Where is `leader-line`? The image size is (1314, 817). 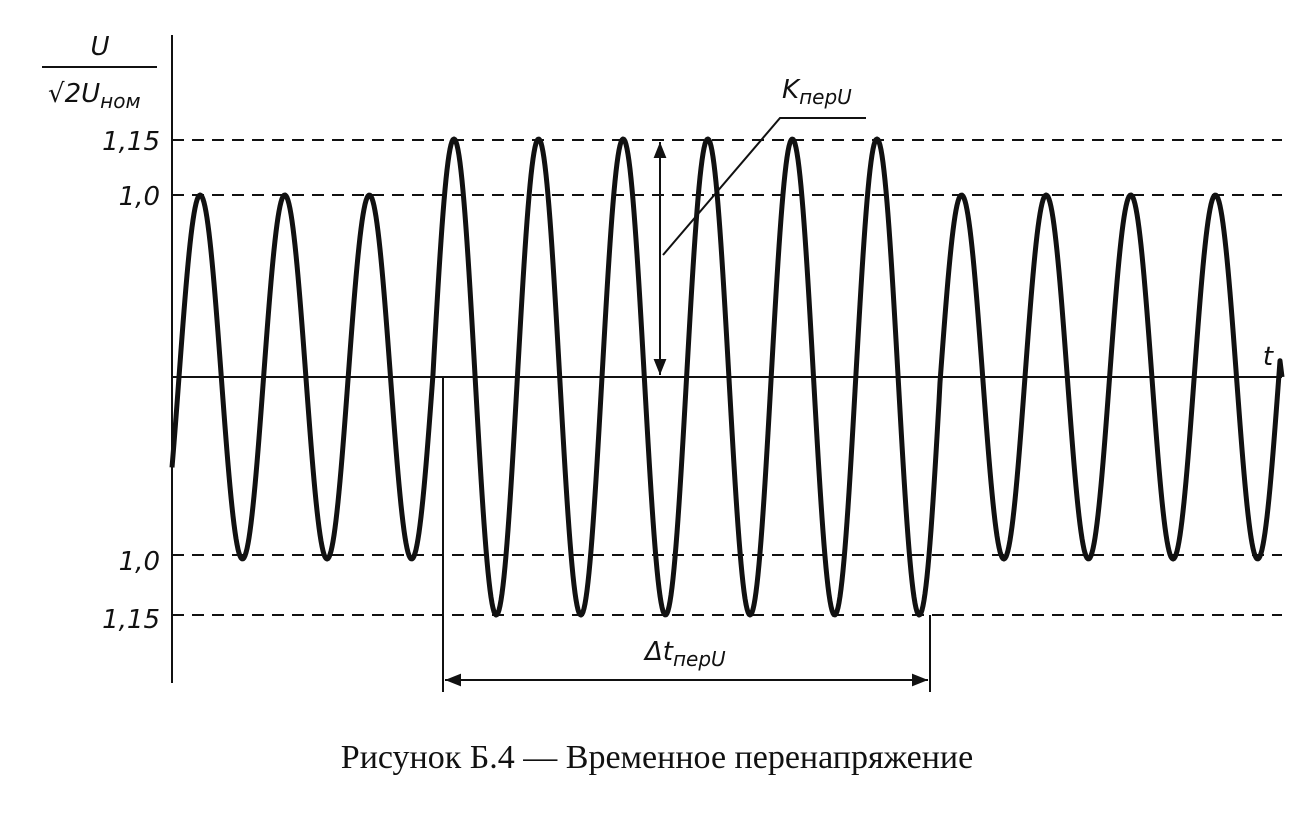
leader-line is located at coordinates (764, 186).